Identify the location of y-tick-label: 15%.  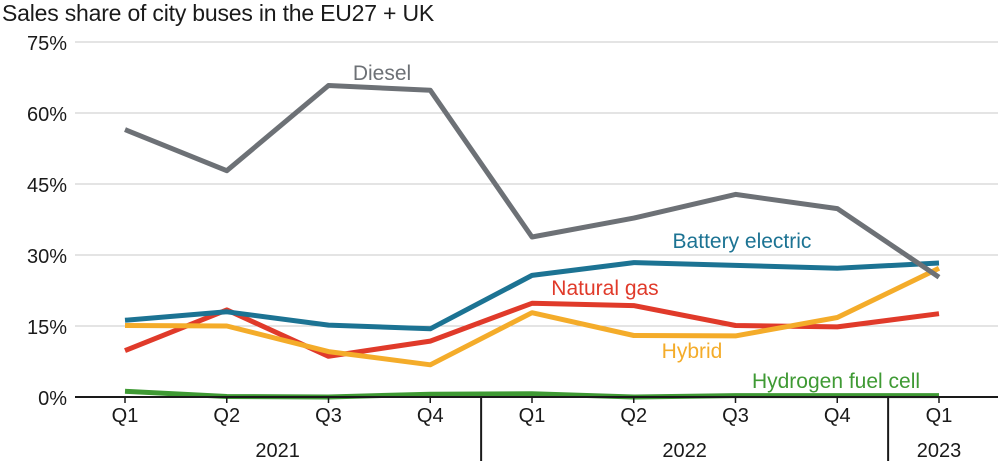
(47, 328).